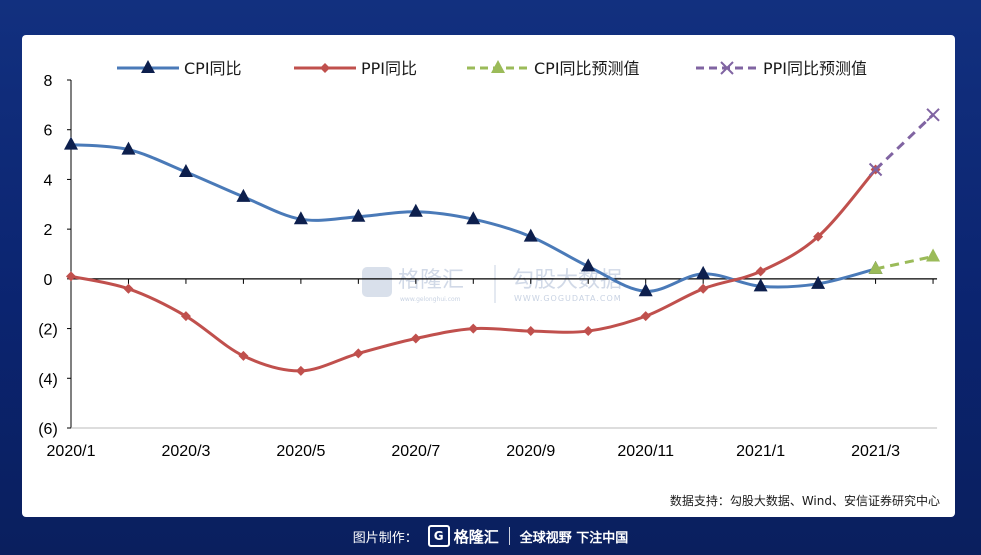 This screenshot has width=981, height=555. Describe the element at coordinates (385, 538) in the screenshot. I see `made-by-label: 图片制作：` at that location.